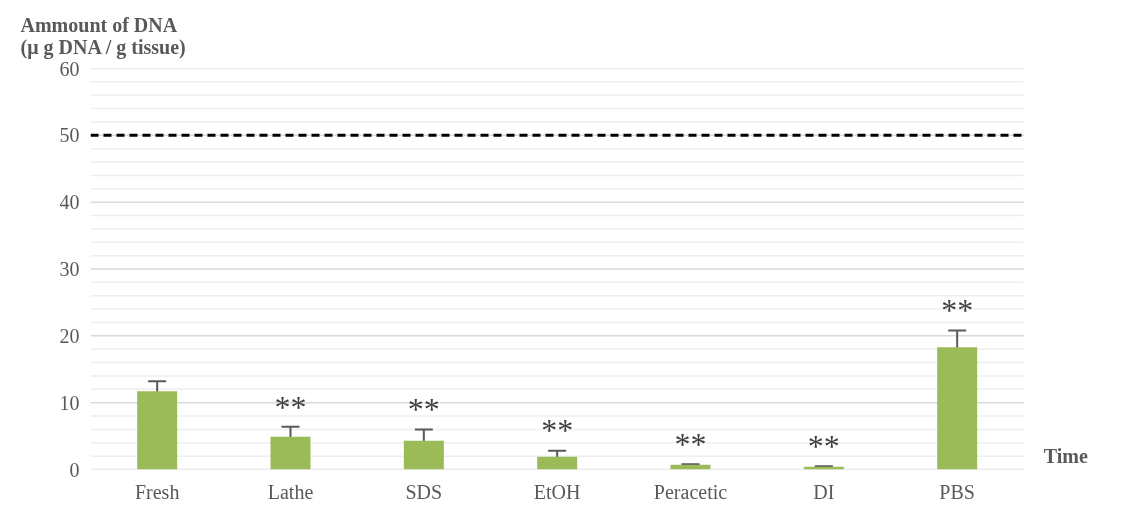 Image resolution: width=1139 pixels, height=514 pixels. Describe the element at coordinates (69, 68) in the screenshot. I see `y-tick-label: 60` at that location.